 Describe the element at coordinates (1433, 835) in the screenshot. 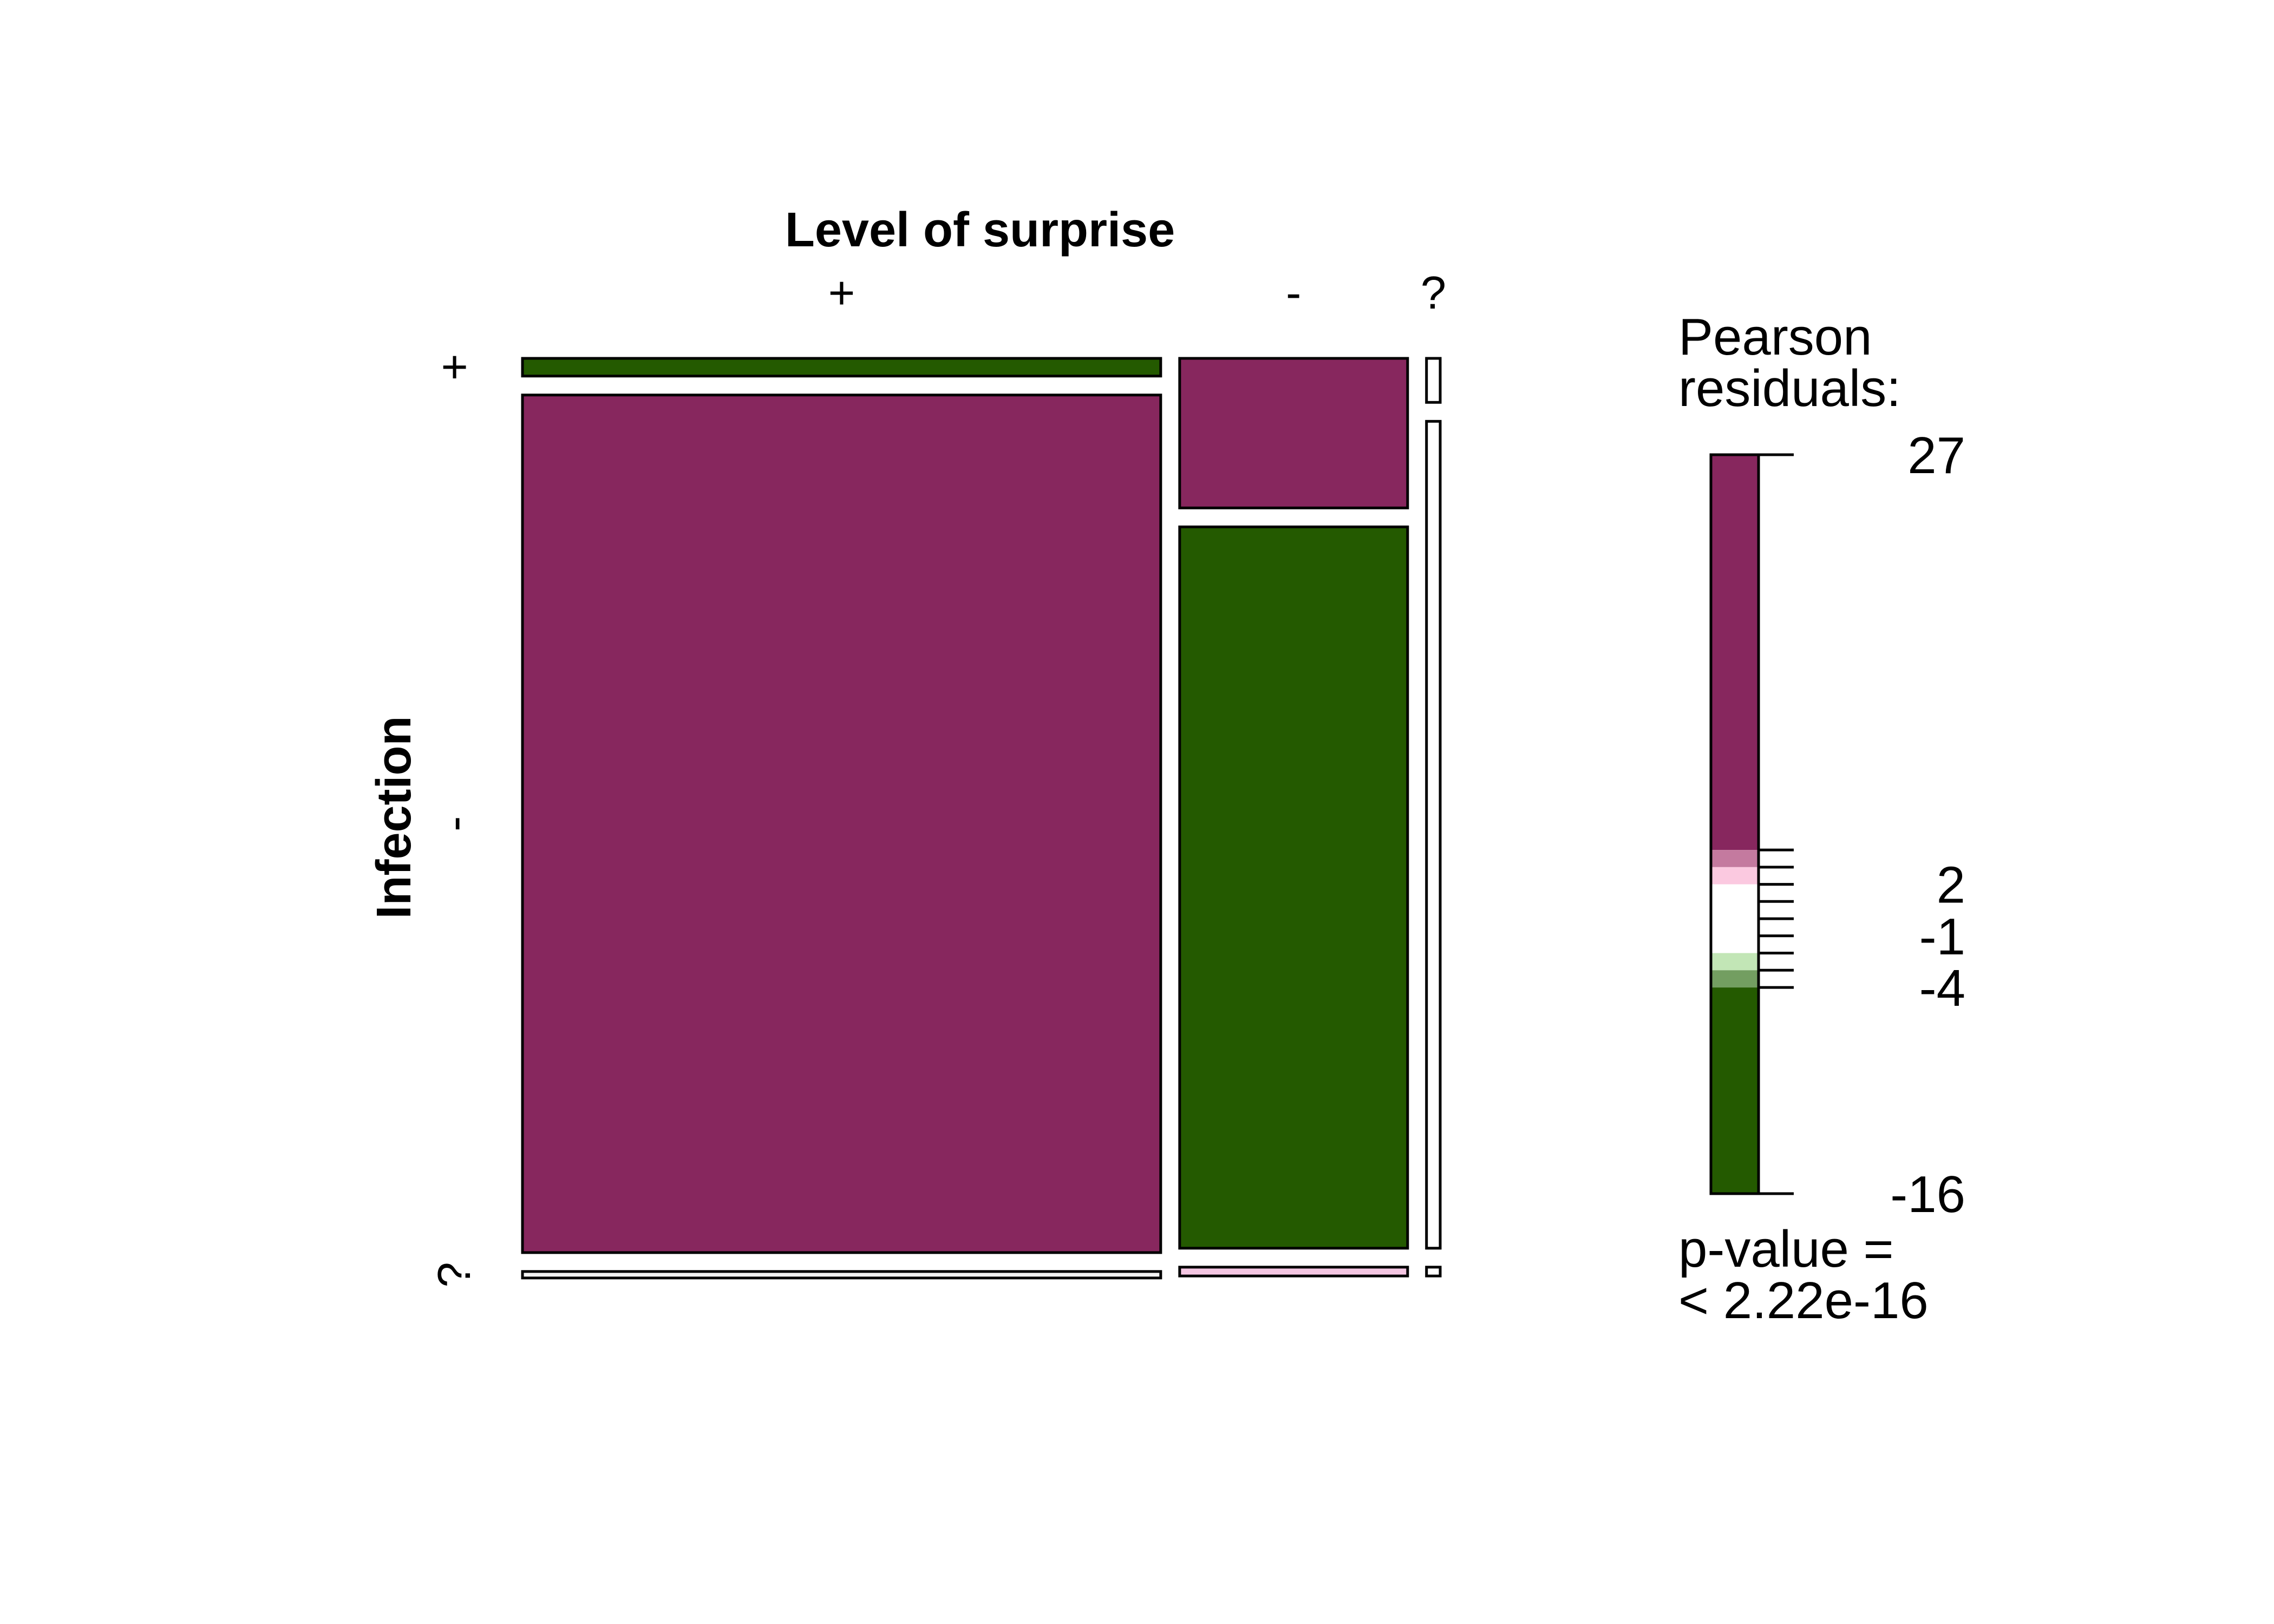

I see `mosaic-tile-x2-y1` at that location.